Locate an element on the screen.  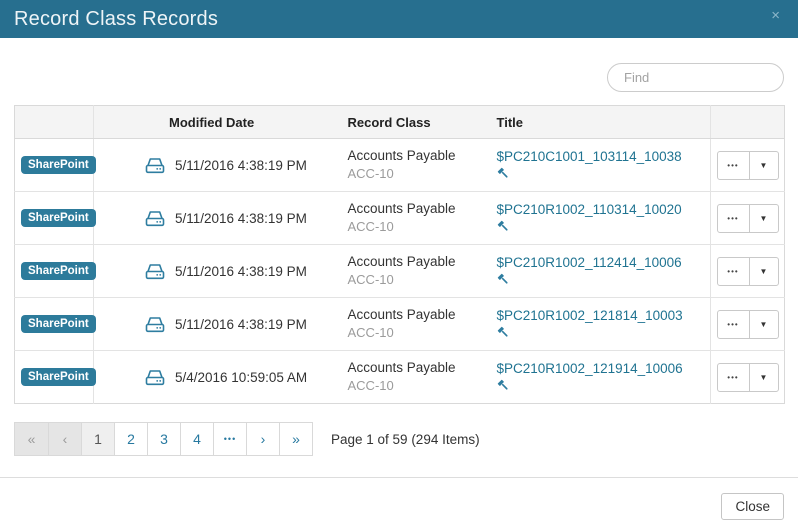
dialog-title: Record Class Records is located at coordinates (116, 18).